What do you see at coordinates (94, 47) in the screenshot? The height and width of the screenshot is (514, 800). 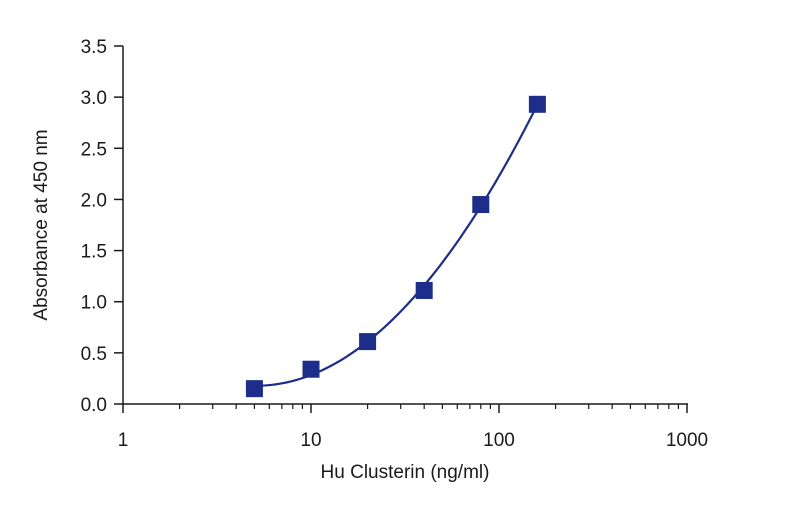 I see `y-tick-label: 3.5` at bounding box center [94, 47].